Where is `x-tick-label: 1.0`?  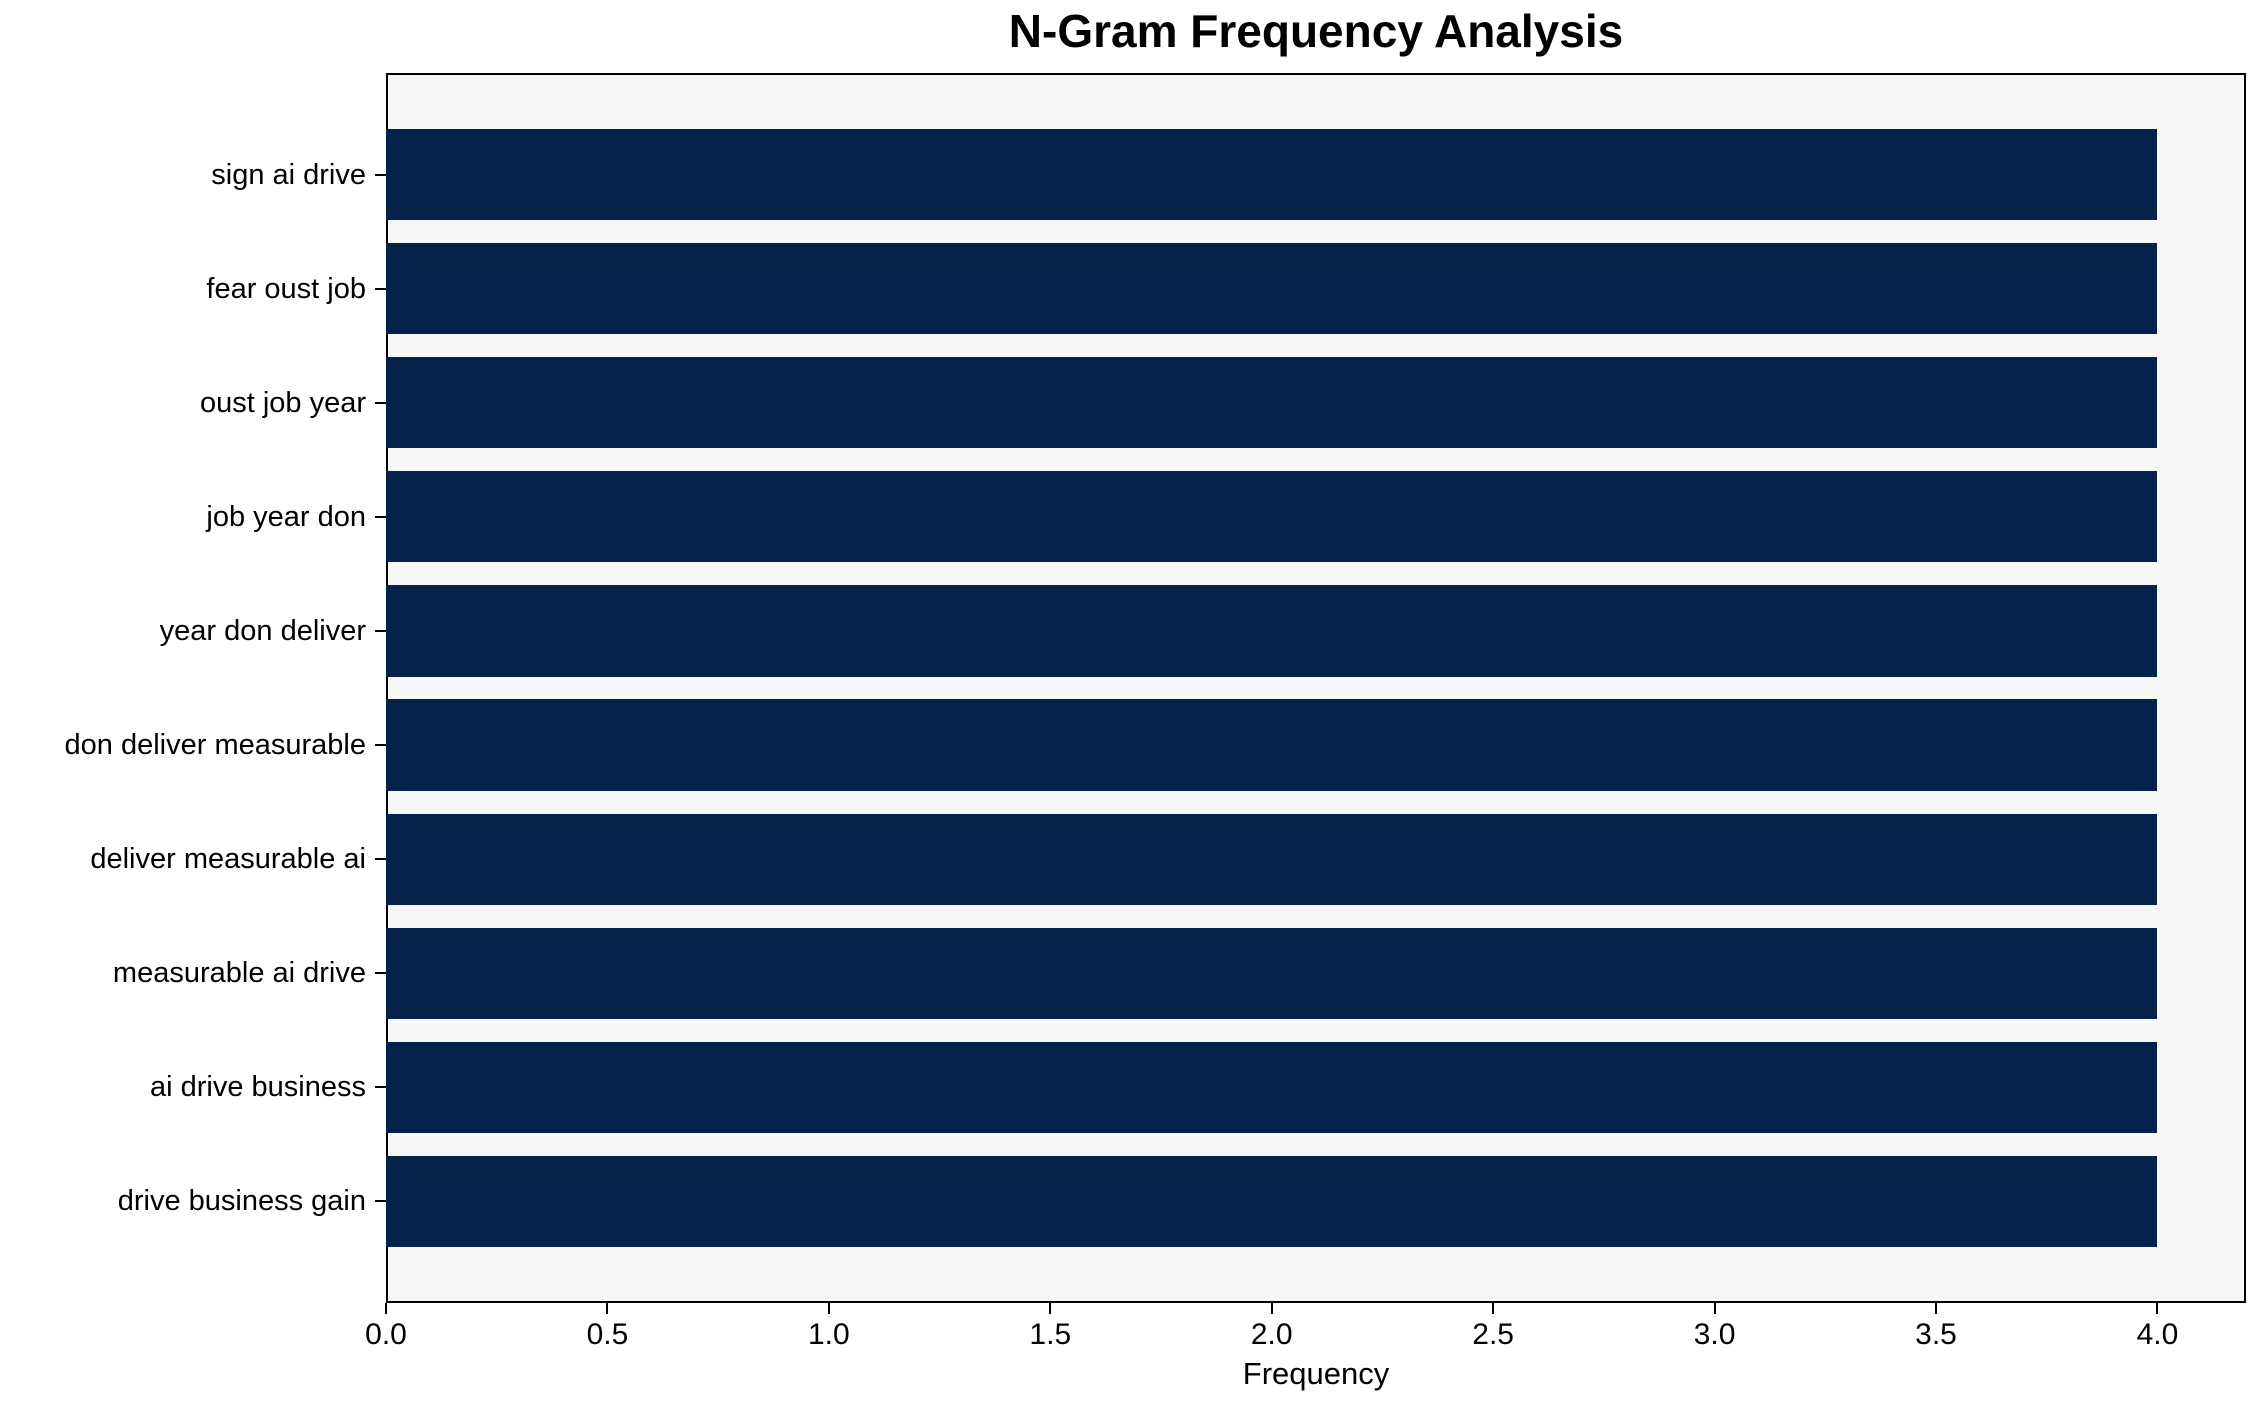
x-tick-label: 1.0 is located at coordinates (828, 1334).